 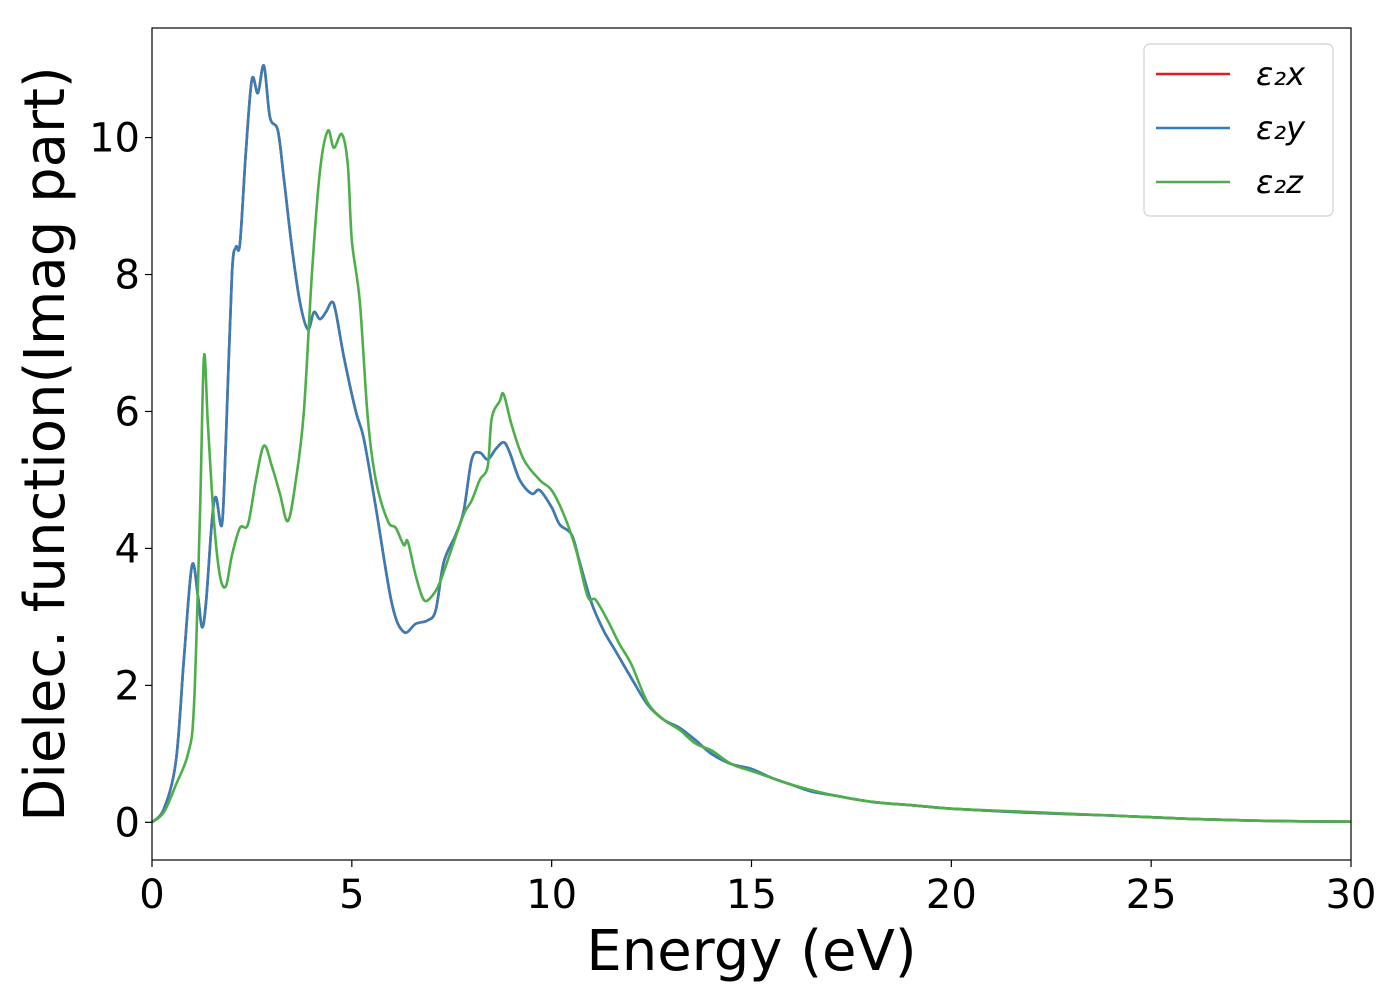 What do you see at coordinates (1280, 182) in the screenshot?
I see `legend-label: ε₂z` at bounding box center [1280, 182].